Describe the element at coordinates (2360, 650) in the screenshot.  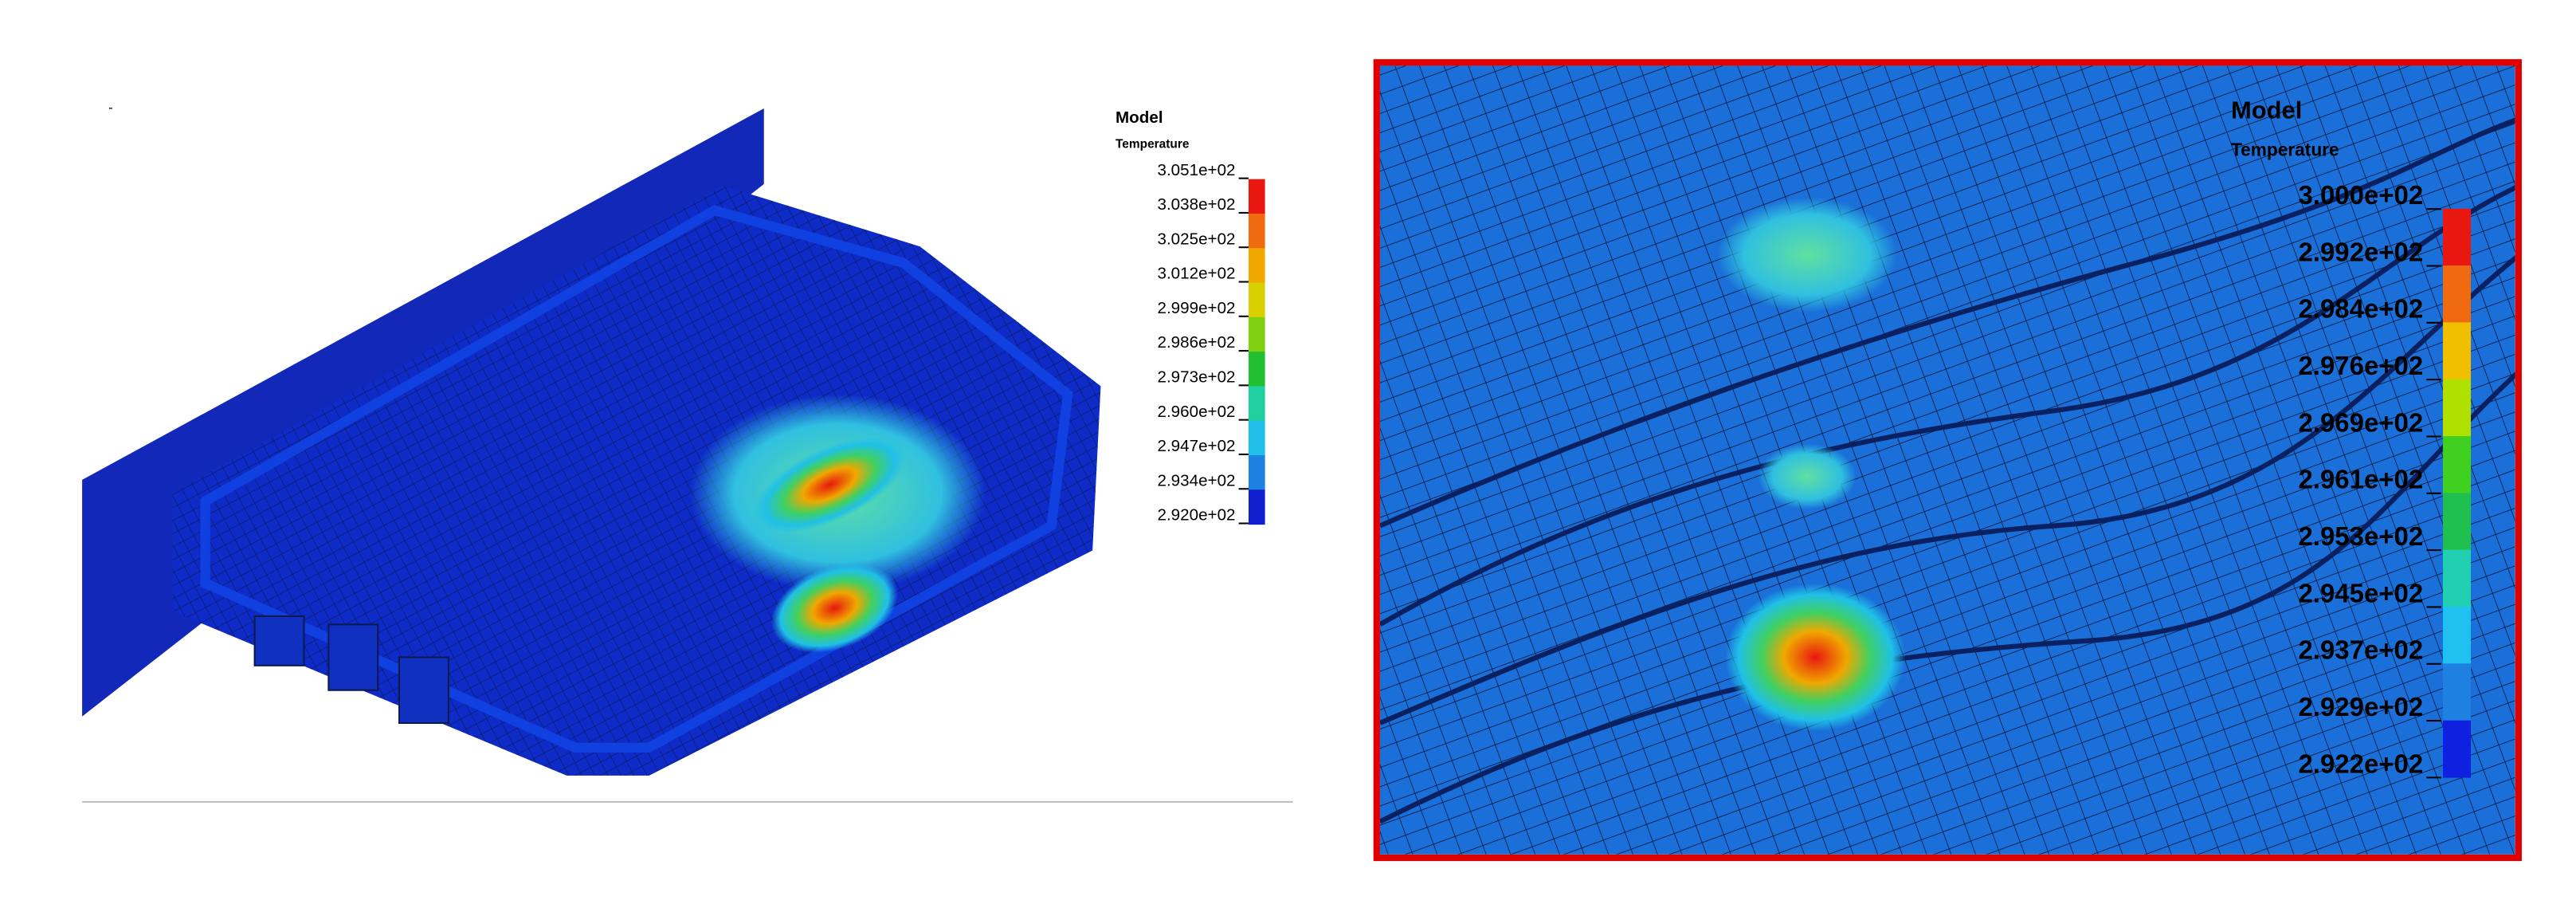
I see `legend-label: 2.937e+02` at that location.